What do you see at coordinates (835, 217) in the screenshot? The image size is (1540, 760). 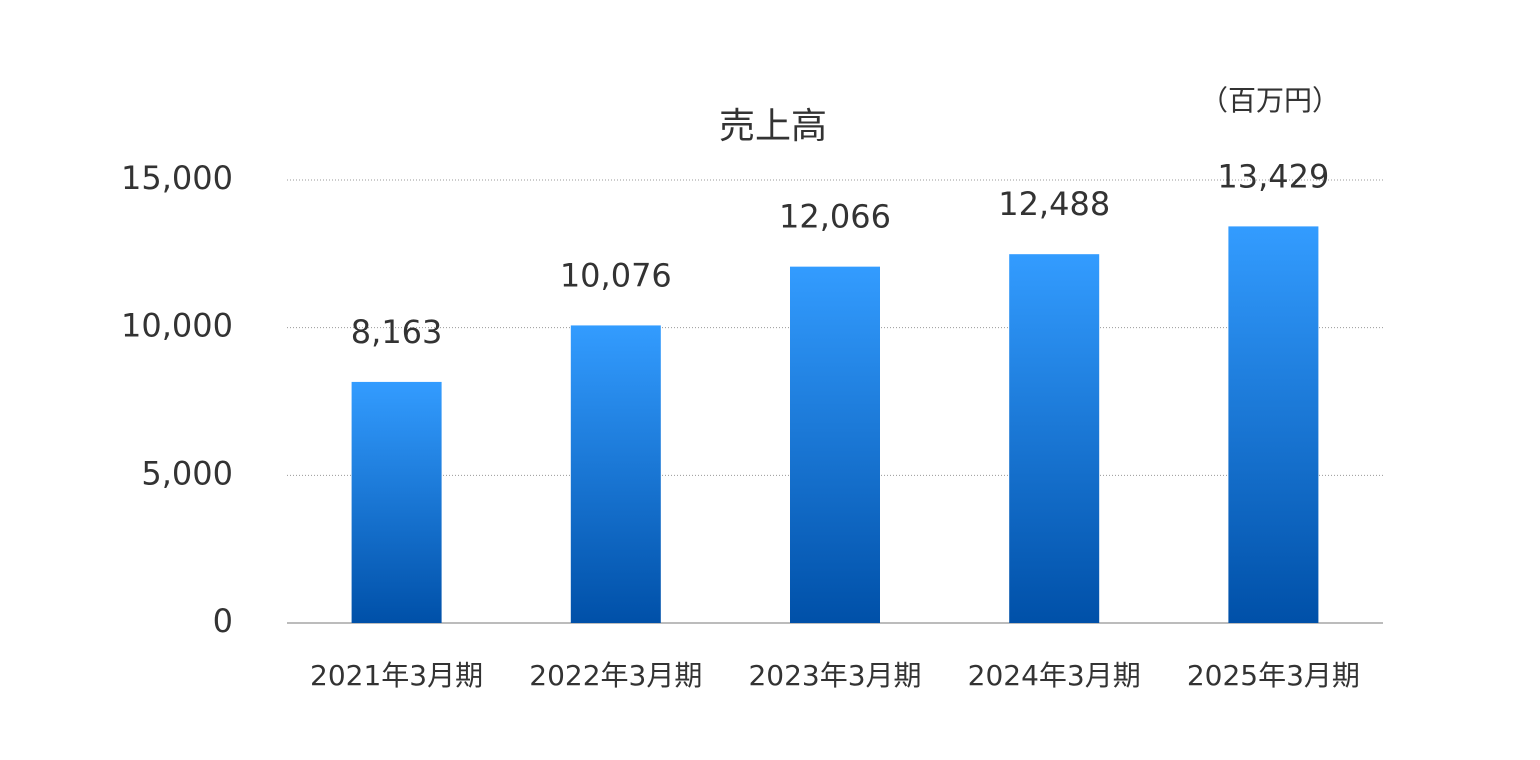 I see `value-label: 12,066` at bounding box center [835, 217].